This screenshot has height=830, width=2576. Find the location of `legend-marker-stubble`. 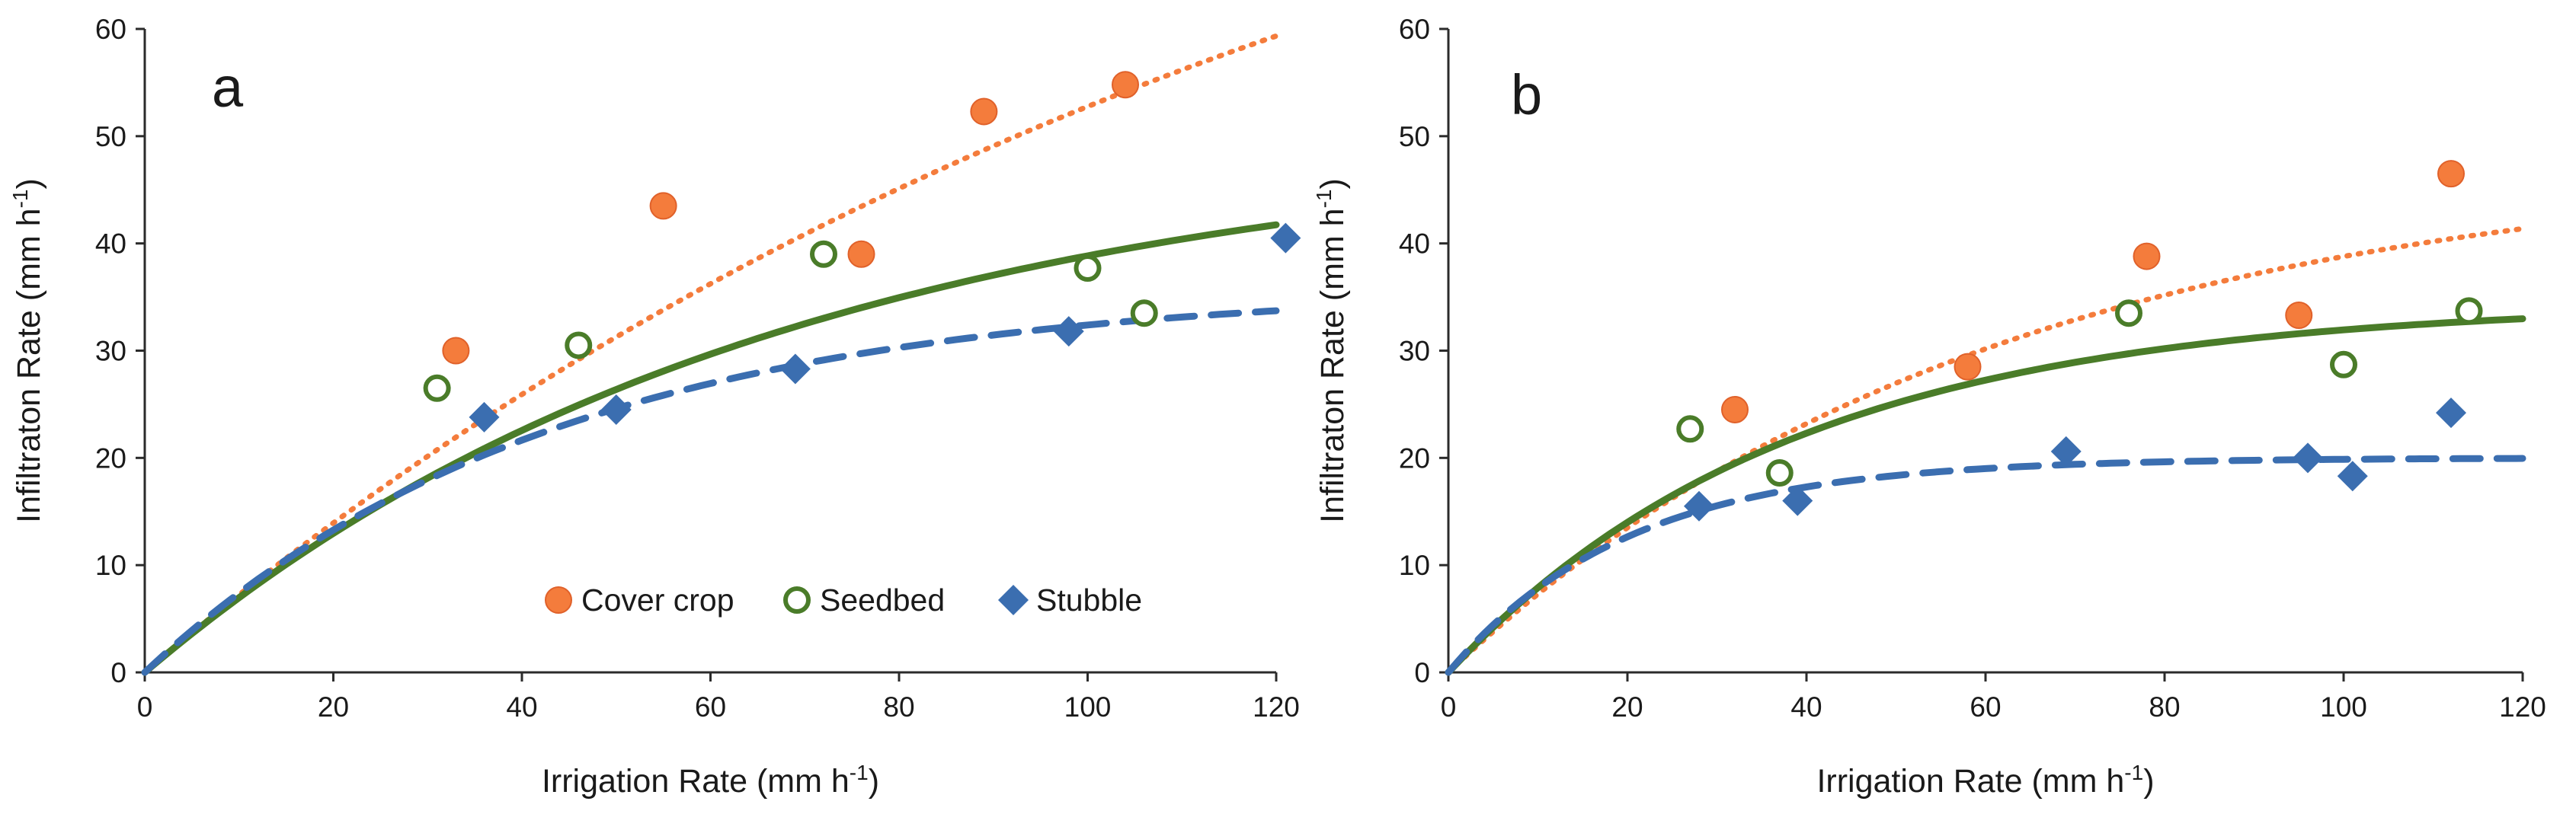

legend-marker-stubble is located at coordinates (1013, 600).